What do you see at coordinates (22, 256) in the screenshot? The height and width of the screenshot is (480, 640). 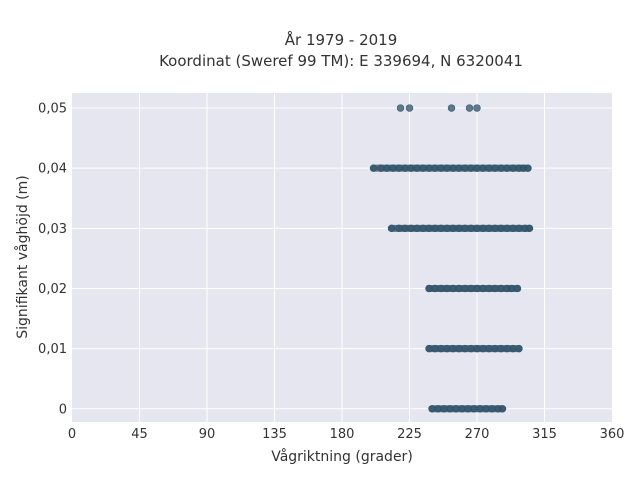 I see `y-axis-label: Signifikant våghöjd (m)` at bounding box center [22, 256].